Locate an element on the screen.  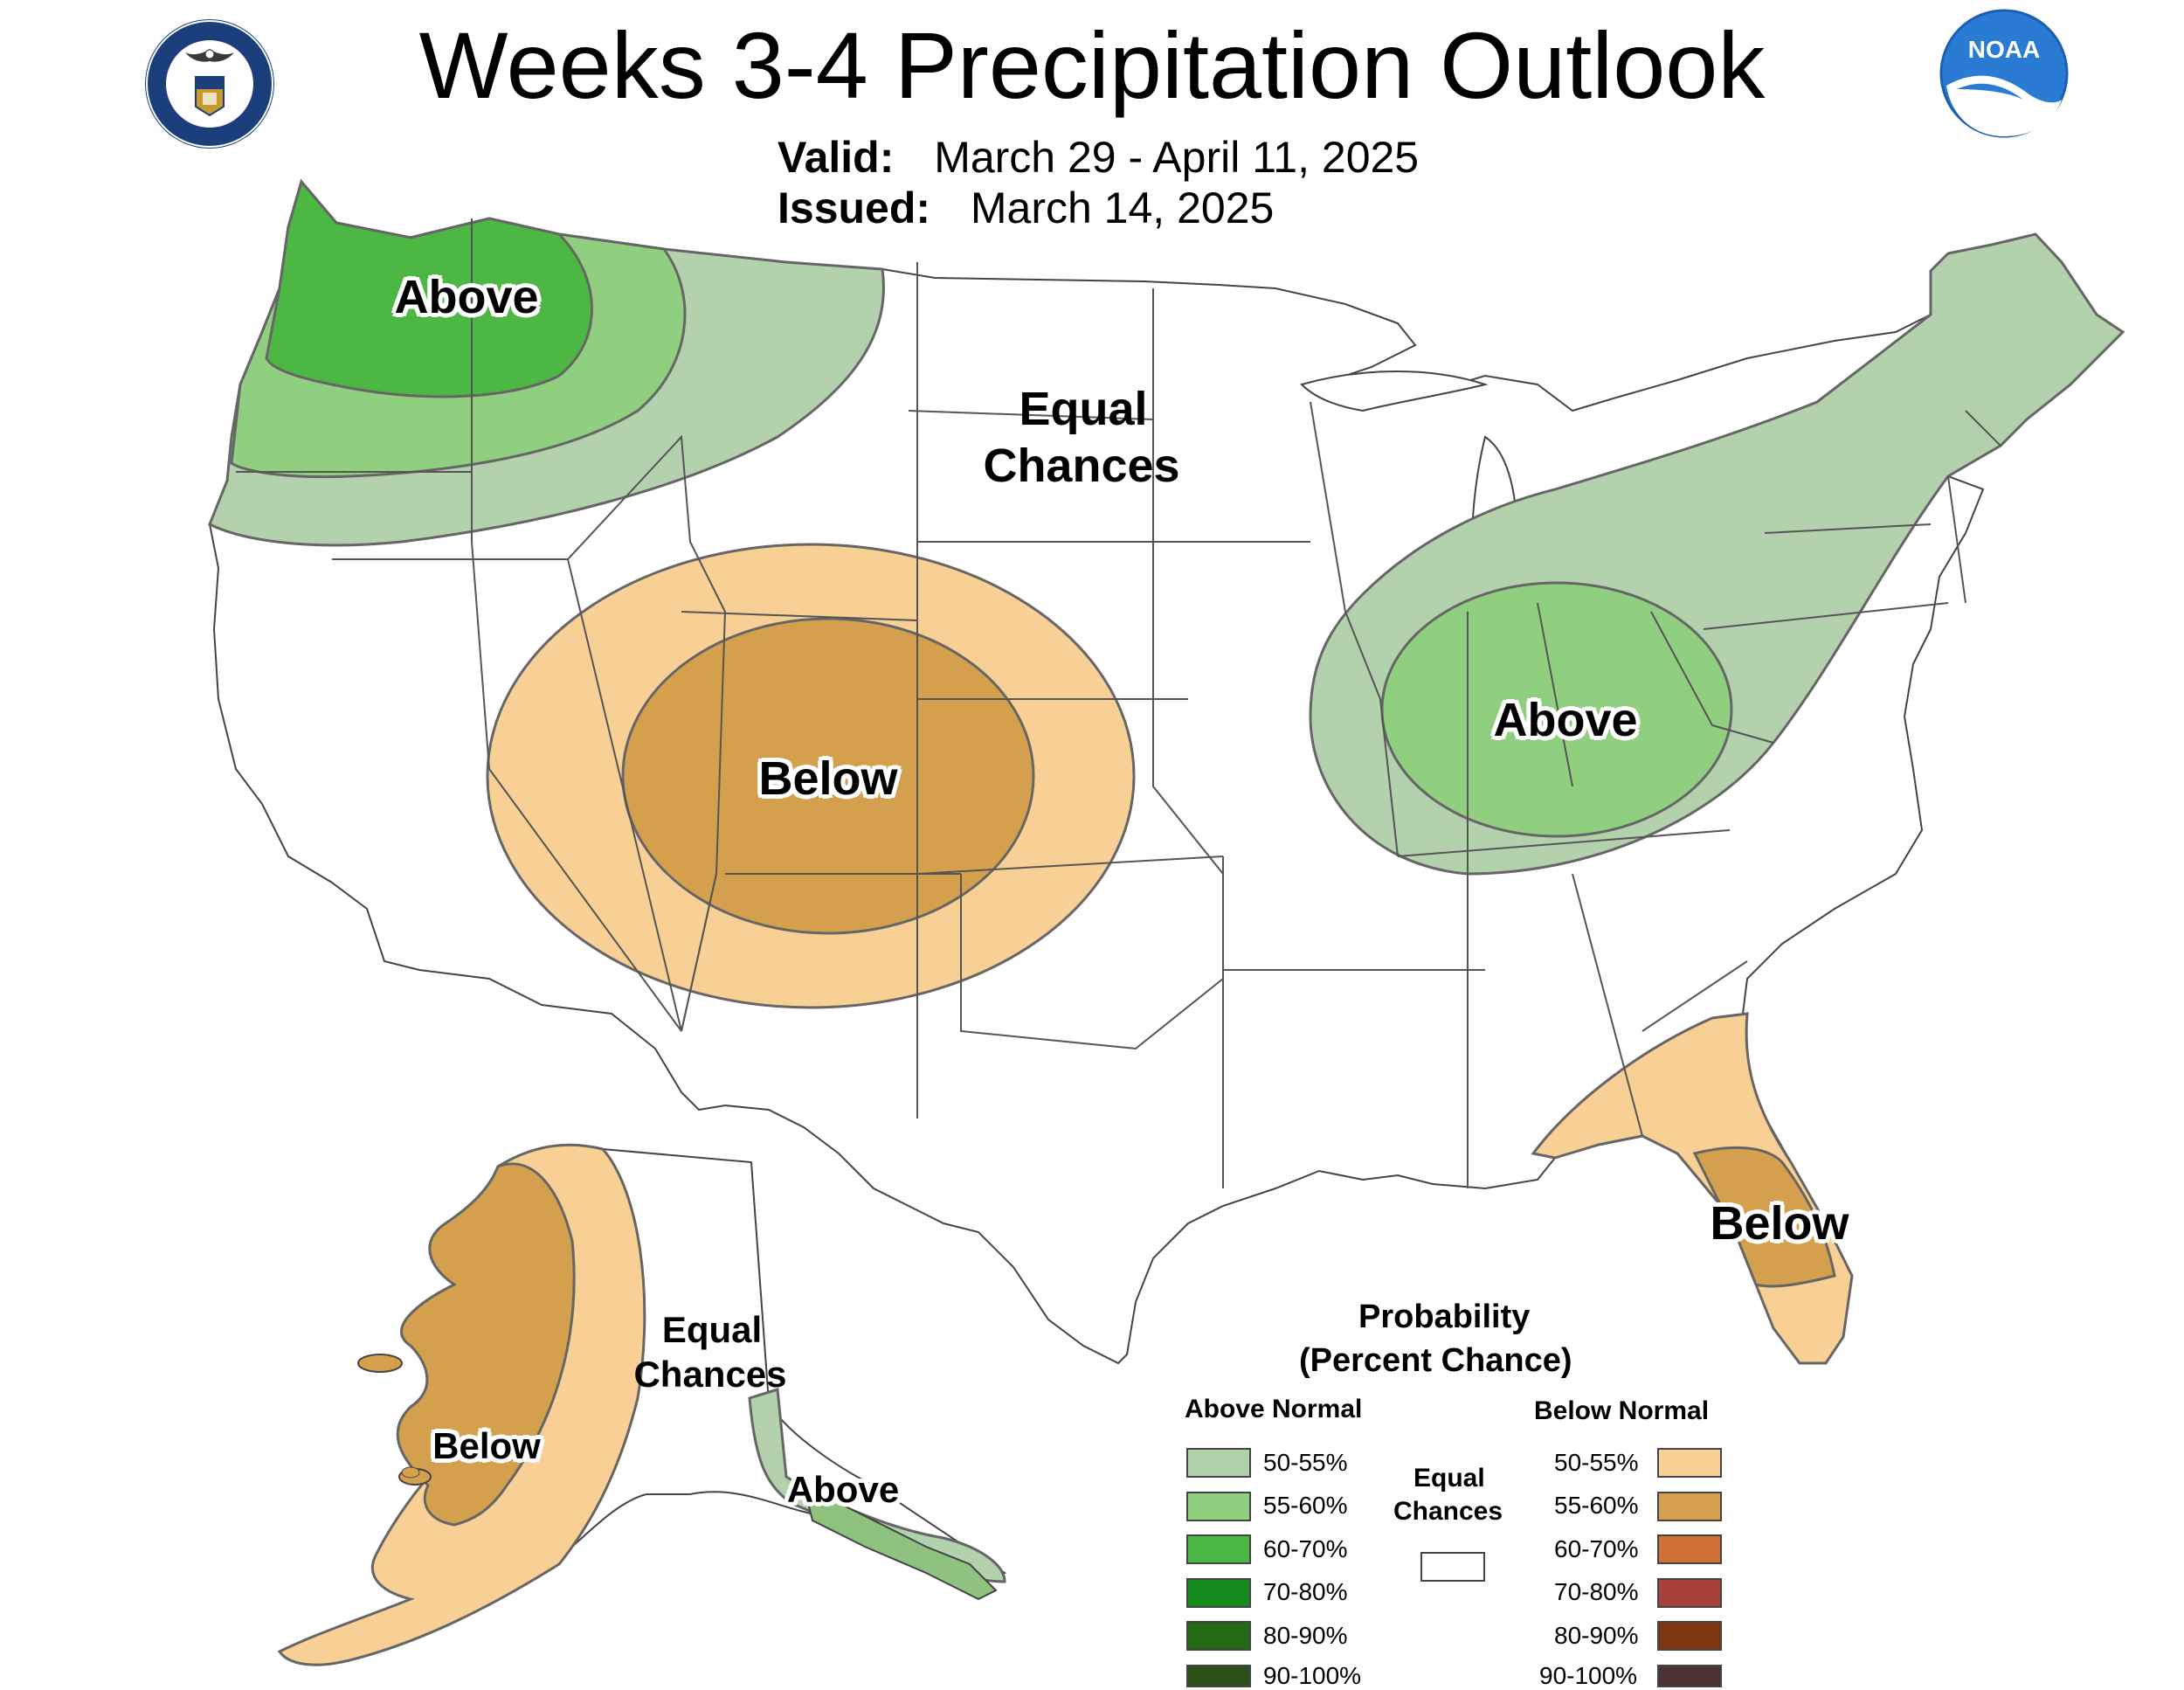
legend-below-label-2: 55-60% is located at coordinates (1596, 1505).